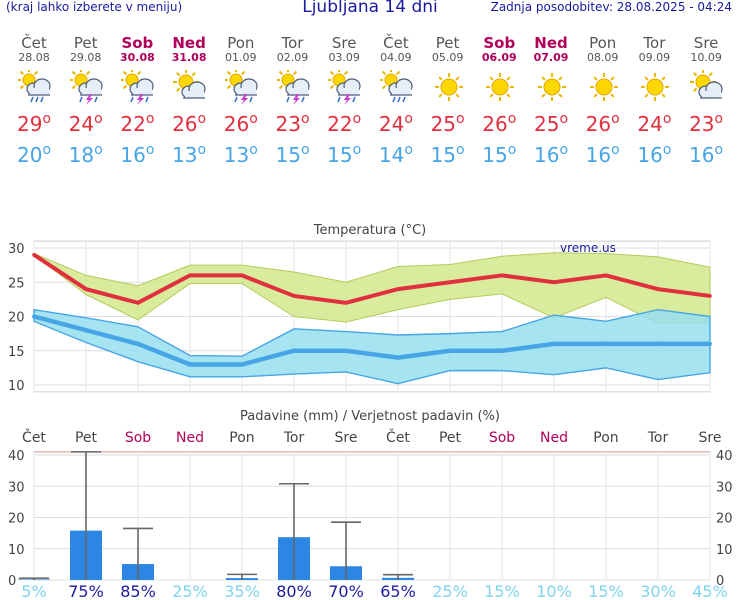  Describe the element at coordinates (34, 437) in the screenshot. I see `precipitation-day-label: Čet` at that location.